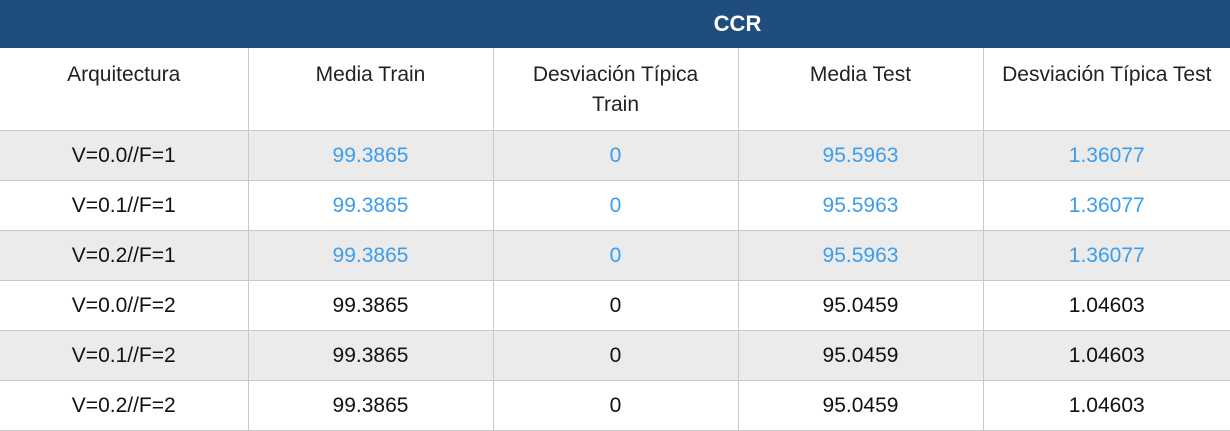 The width and height of the screenshot is (1230, 431). I want to click on cell-arquitectura: V=0.2//F=2, so click(124, 405).